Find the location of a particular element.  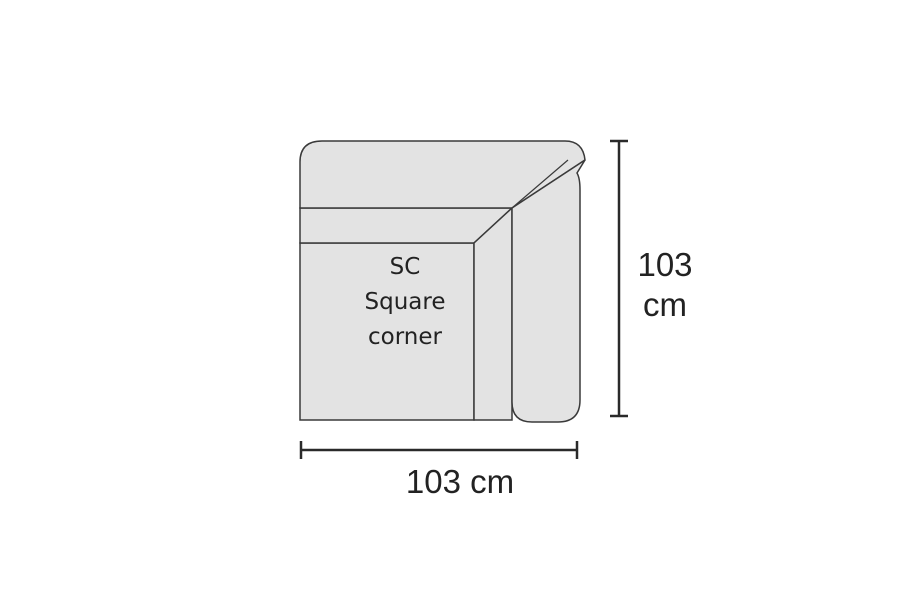

height-dimension is located at coordinates (619, 278).